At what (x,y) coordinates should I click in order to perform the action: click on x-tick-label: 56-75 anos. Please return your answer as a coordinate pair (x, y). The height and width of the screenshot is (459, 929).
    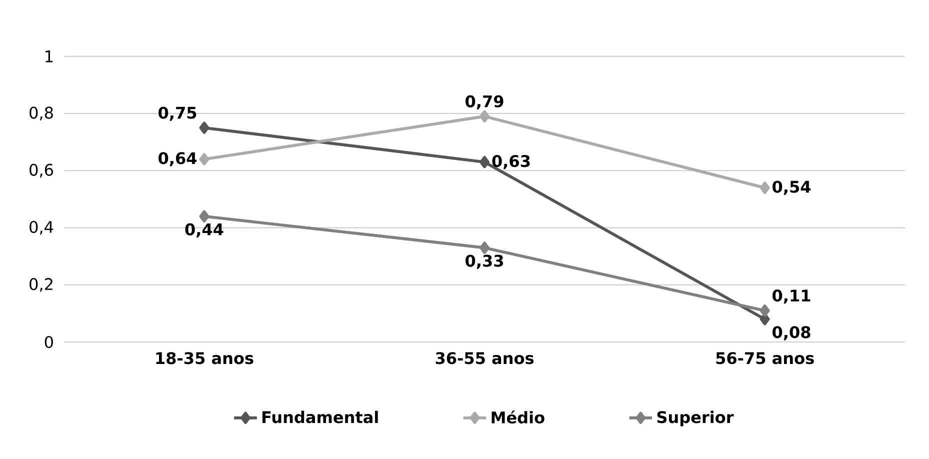
    Looking at the image, I should click on (765, 358).